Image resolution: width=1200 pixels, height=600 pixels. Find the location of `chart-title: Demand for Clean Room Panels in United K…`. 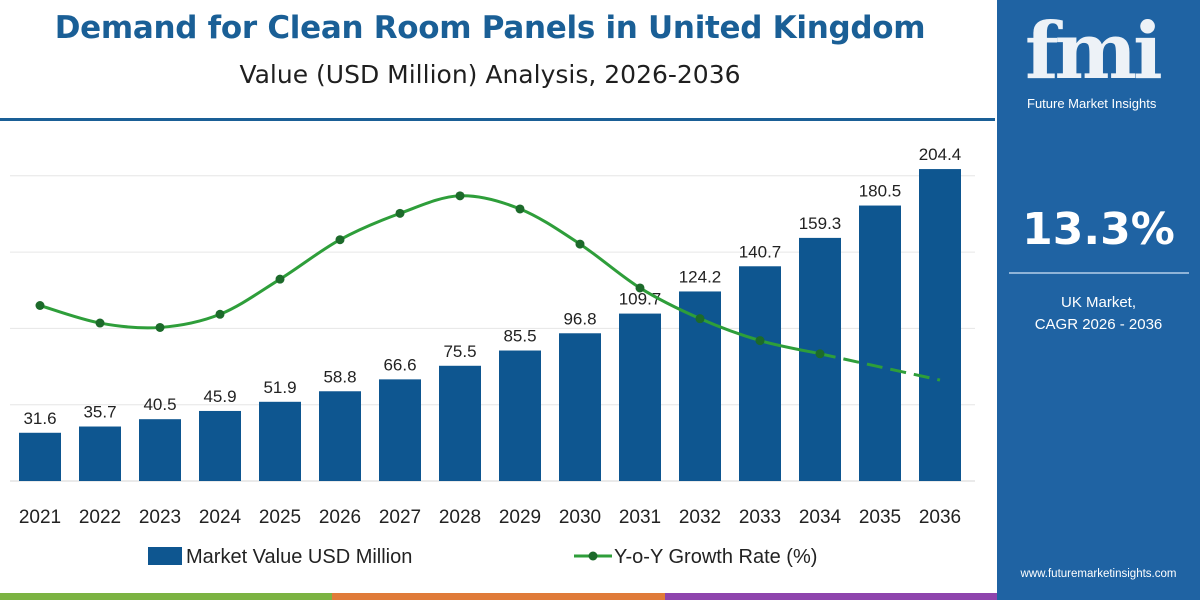

chart-title: Demand for Clean Room Panels in United K… is located at coordinates (490, 28).